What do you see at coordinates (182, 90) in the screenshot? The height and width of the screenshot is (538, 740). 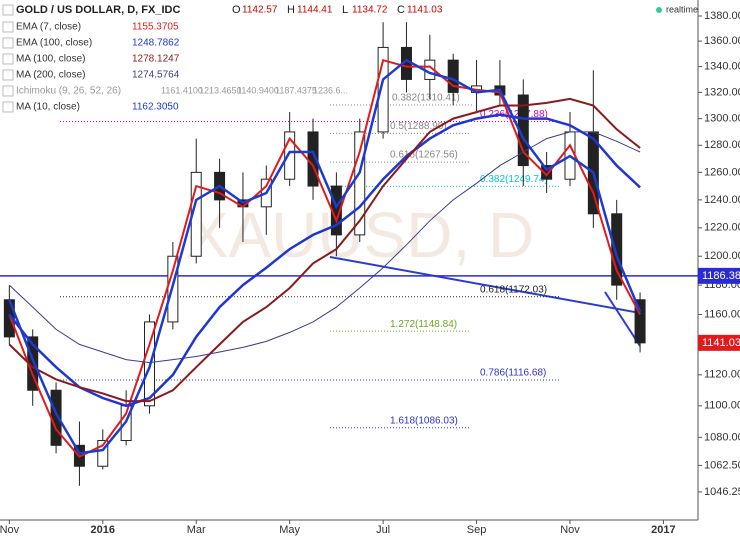 I see `legend-value: 1161.4100` at bounding box center [182, 90].